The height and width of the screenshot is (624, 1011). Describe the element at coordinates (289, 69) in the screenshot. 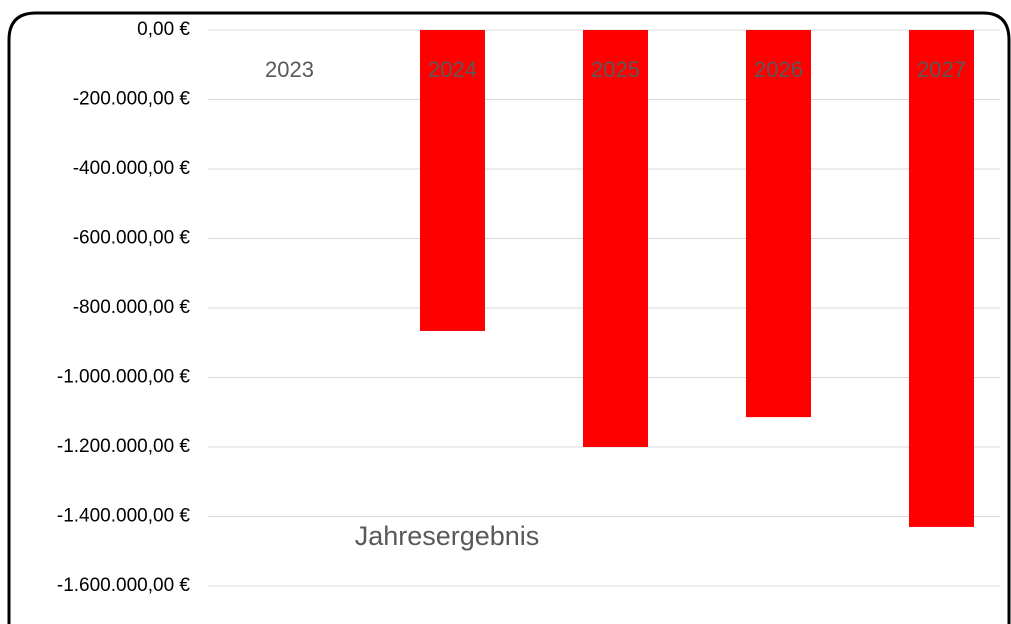

I see `x-tick-label: 2023` at that location.